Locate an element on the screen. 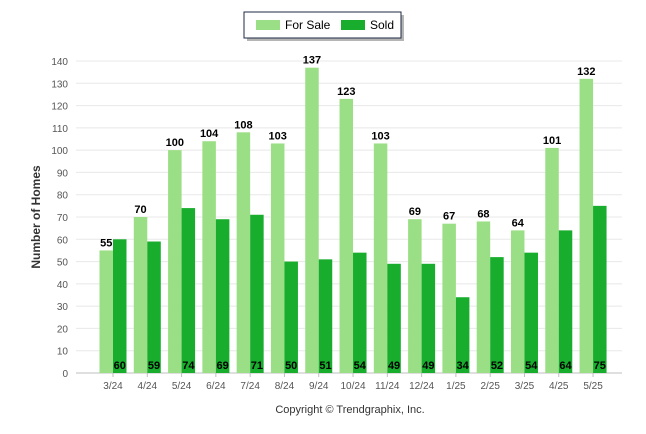 This screenshot has width=646, height=434. y-tick-label: 50 is located at coordinates (63, 263).